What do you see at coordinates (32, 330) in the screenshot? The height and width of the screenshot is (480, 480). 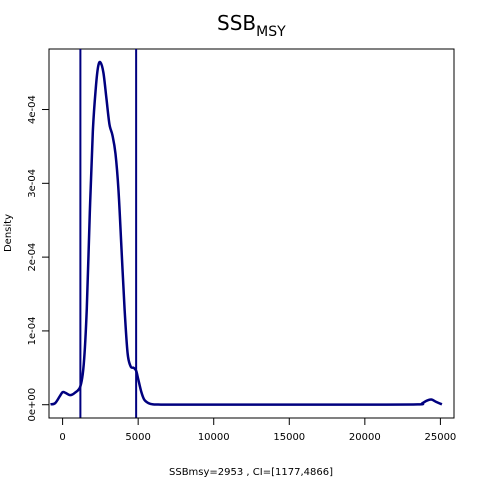 I see `y-tick-label: 1e-04` at bounding box center [32, 330].